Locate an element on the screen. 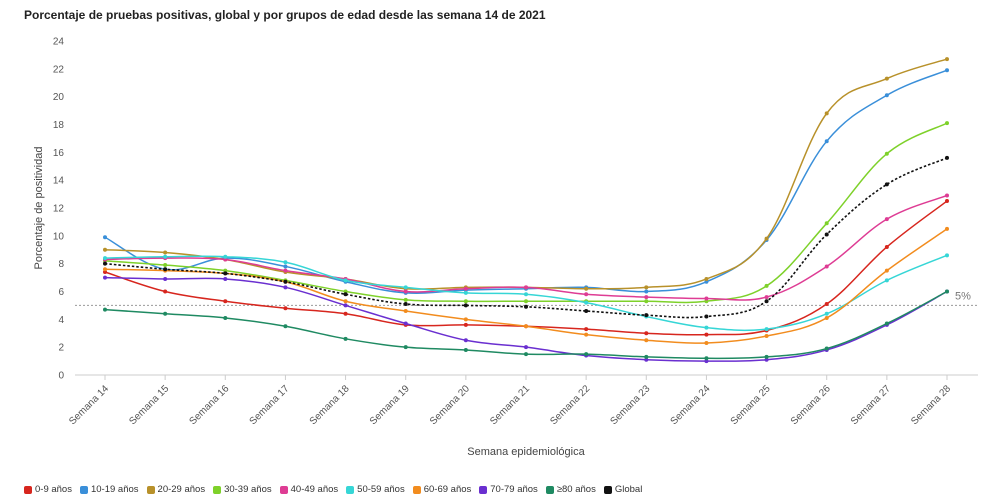 The width and height of the screenshot is (984, 502). legend-item: 10-19 años is located at coordinates (109, 489).